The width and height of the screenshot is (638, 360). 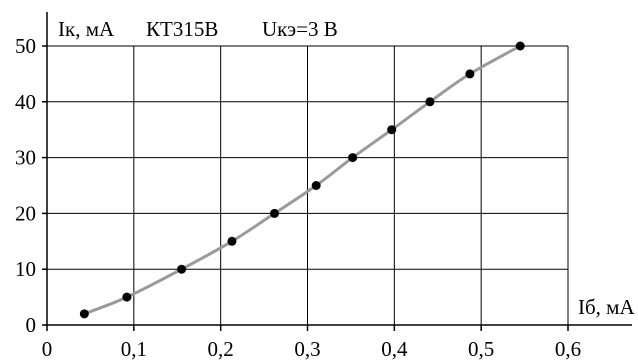 What do you see at coordinates (25, 46) in the screenshot?
I see `y-tick-label: 50` at bounding box center [25, 46].